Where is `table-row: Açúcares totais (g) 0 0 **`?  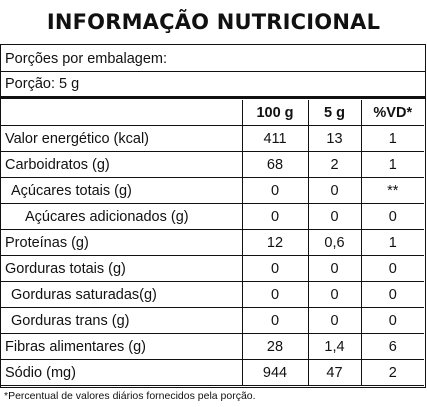 table-row: Açúcares totais (g) 0 0 ** is located at coordinates (212, 190).